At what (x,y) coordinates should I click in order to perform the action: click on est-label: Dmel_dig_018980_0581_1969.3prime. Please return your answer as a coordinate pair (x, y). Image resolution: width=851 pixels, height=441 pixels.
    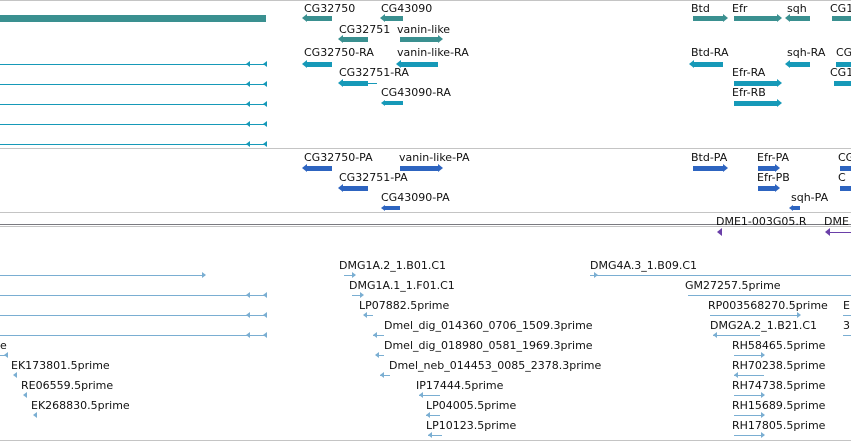
    Looking at the image, I should click on (488, 345).